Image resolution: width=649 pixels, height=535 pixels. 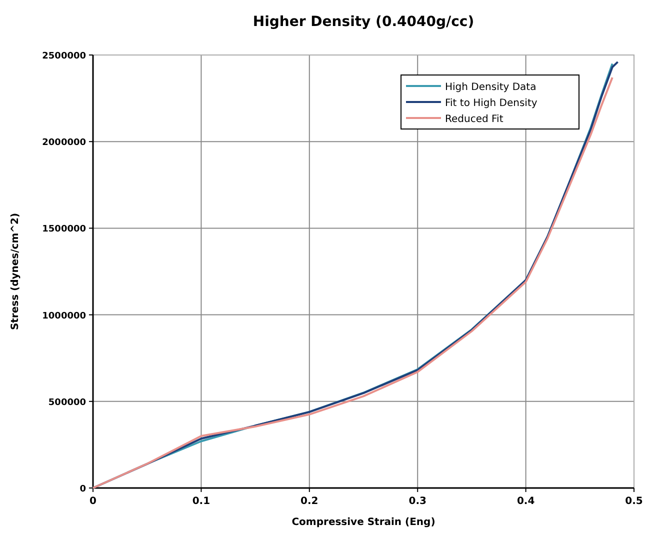 What do you see at coordinates (15, 271) in the screenshot?
I see `y-axis-title: Stress (dynes/cm^2)` at bounding box center [15, 271].